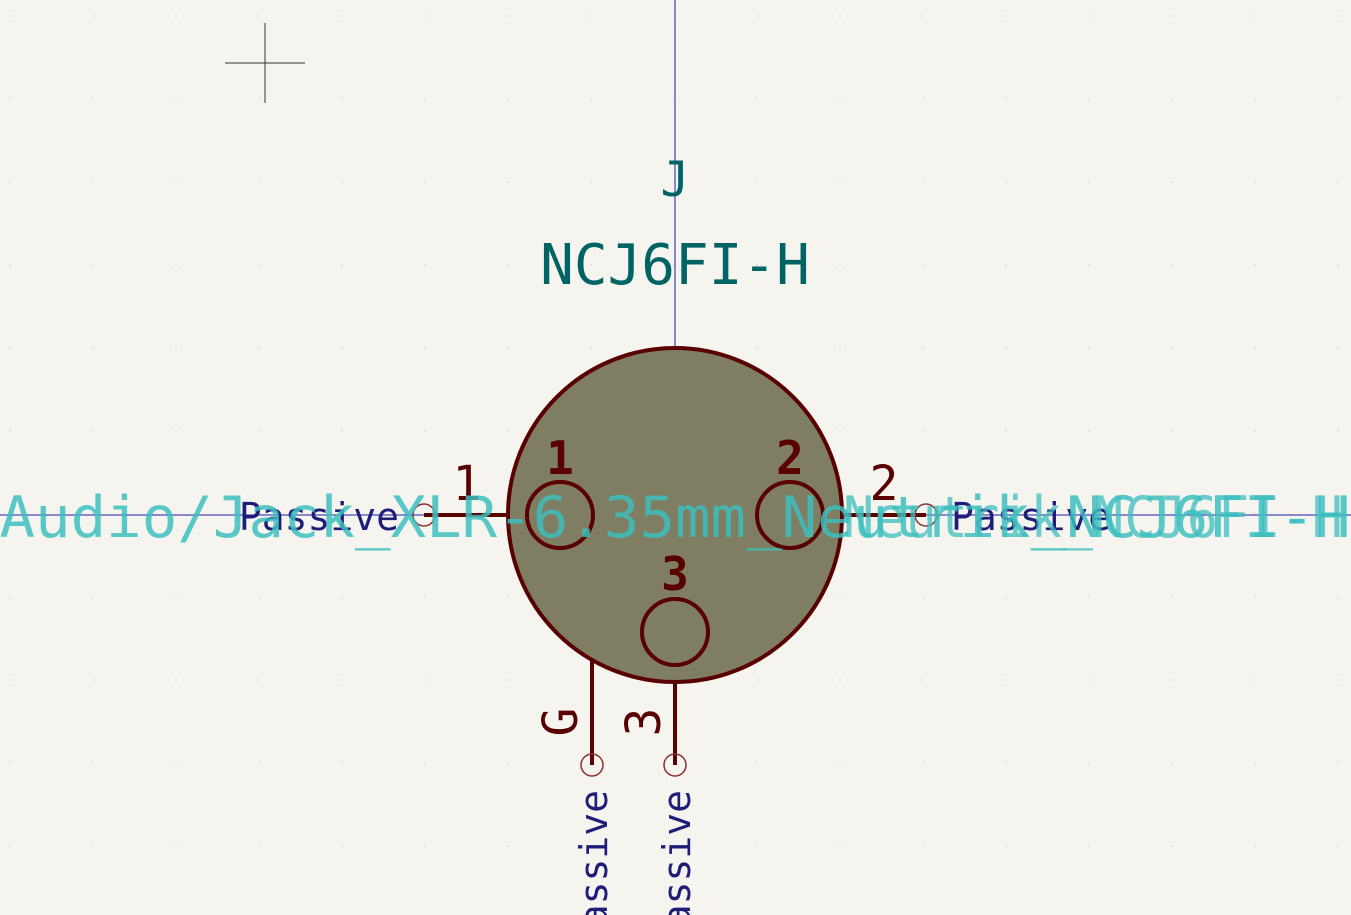  Describe the element at coordinates (926, 515) in the screenshot. I see `pin-2-connection-point` at that location.